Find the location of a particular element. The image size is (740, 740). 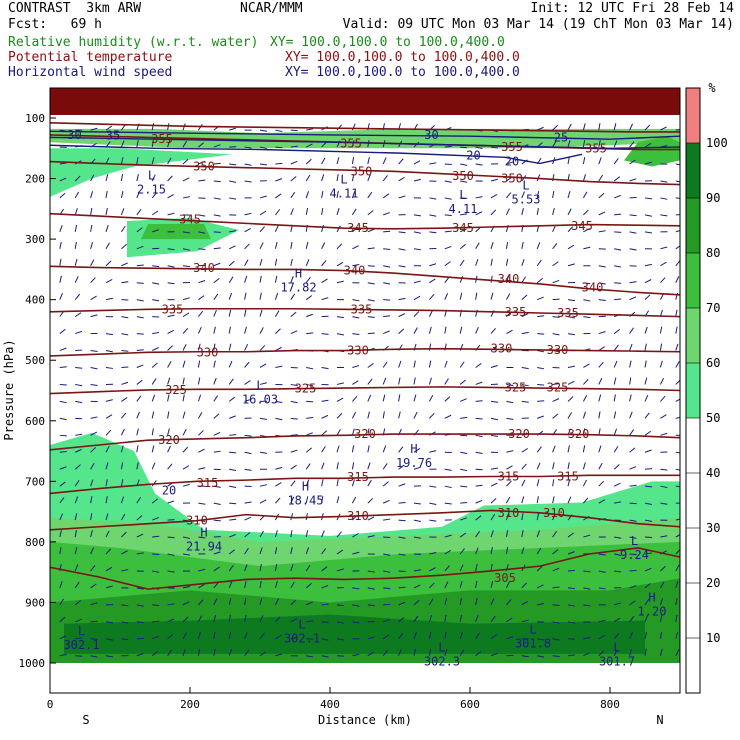

extremum-value: 5.53 is located at coordinates (526, 200).